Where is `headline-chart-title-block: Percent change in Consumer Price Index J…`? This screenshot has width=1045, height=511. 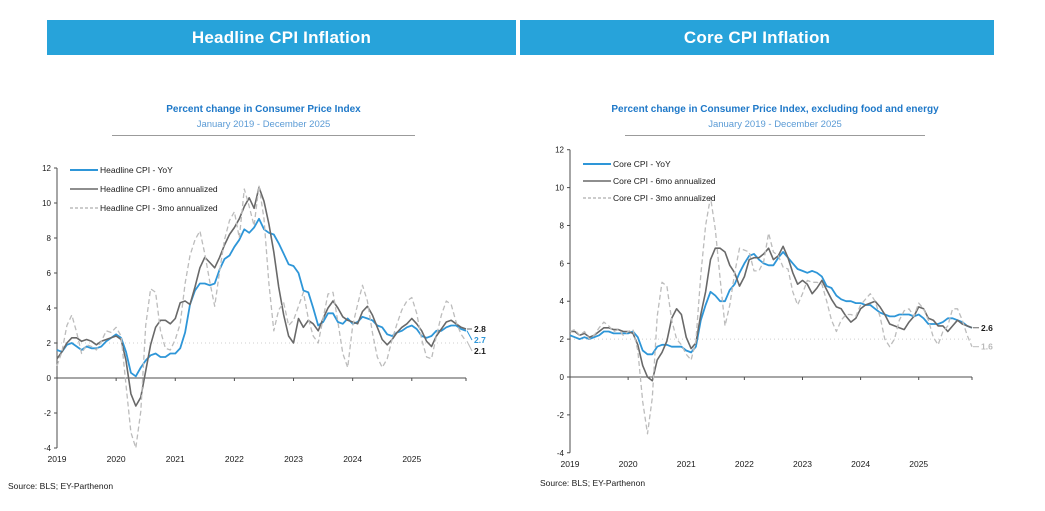 headline-chart-title-block: Percent change in Consumer Price Index J… is located at coordinates (263, 117).